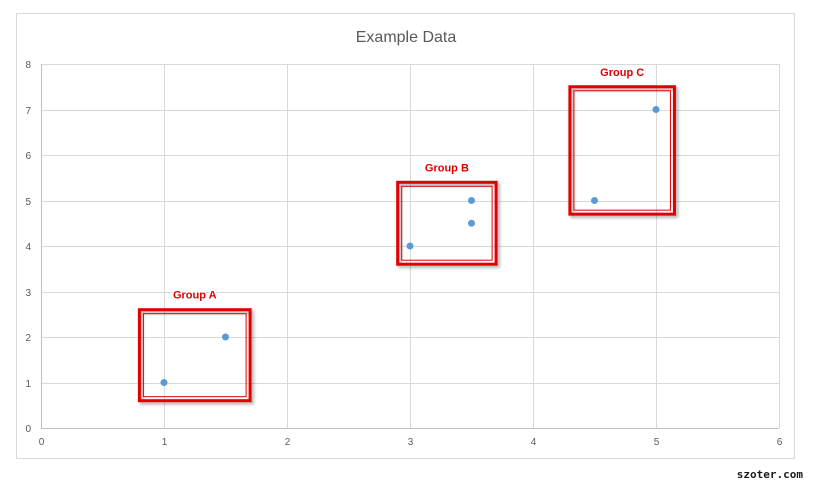 This screenshot has height=485, width=815. What do you see at coordinates (195, 296) in the screenshot?
I see `group-label: Group A` at bounding box center [195, 296].